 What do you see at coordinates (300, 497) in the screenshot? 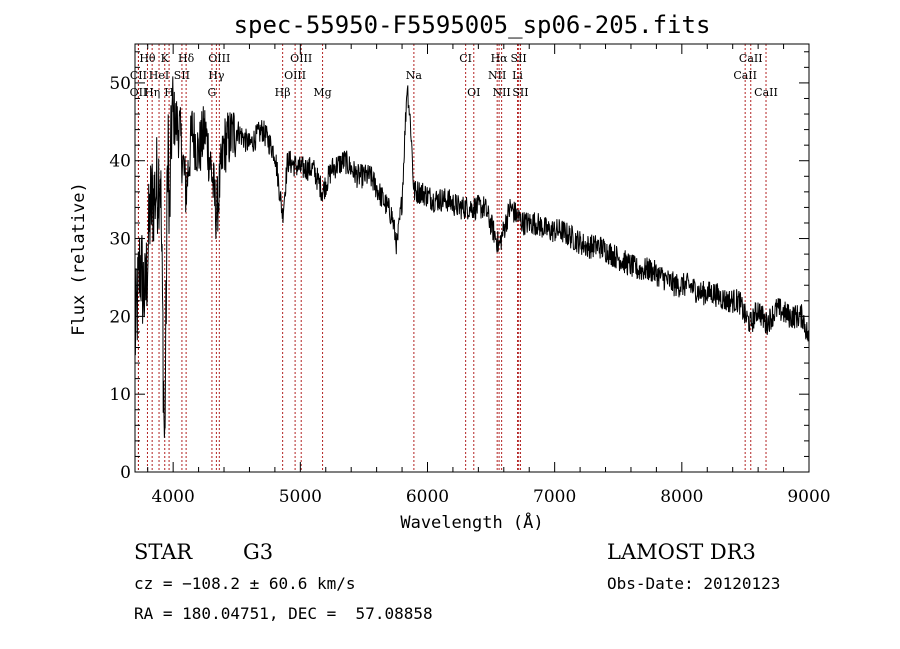
I see `x-tick-label: 5000` at bounding box center [300, 497].